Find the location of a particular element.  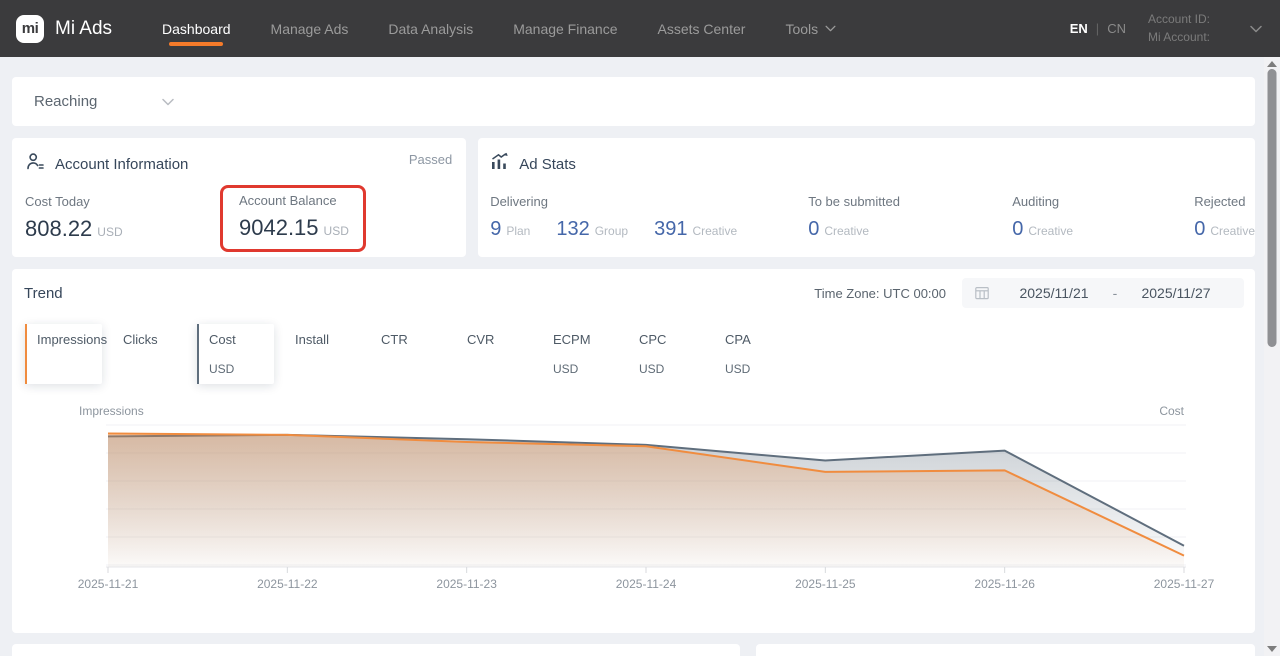

left-axis-name: Impressions is located at coordinates (111, 411).